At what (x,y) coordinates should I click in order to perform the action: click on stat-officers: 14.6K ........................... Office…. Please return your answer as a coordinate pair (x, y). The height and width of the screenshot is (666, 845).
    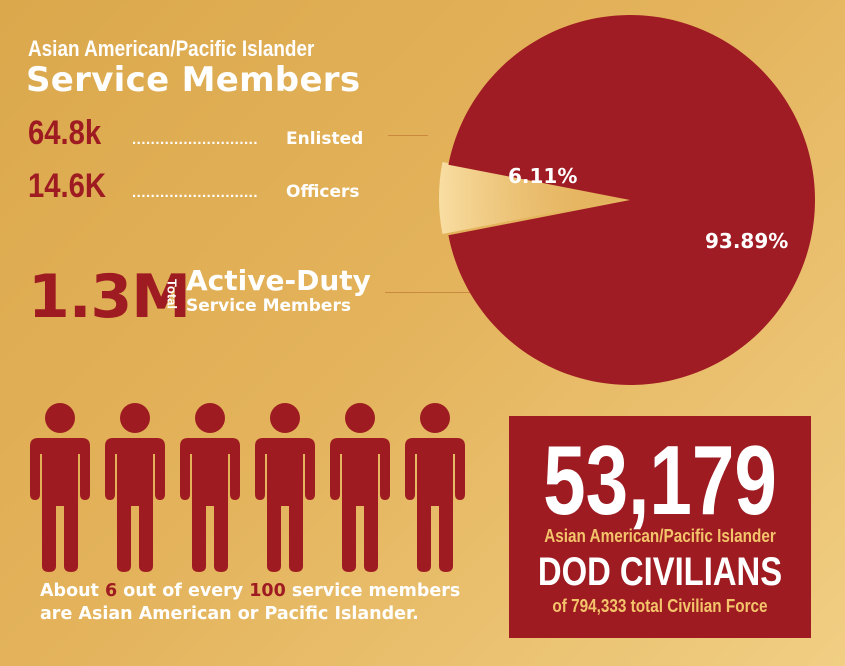
    Looking at the image, I should click on (194, 187).